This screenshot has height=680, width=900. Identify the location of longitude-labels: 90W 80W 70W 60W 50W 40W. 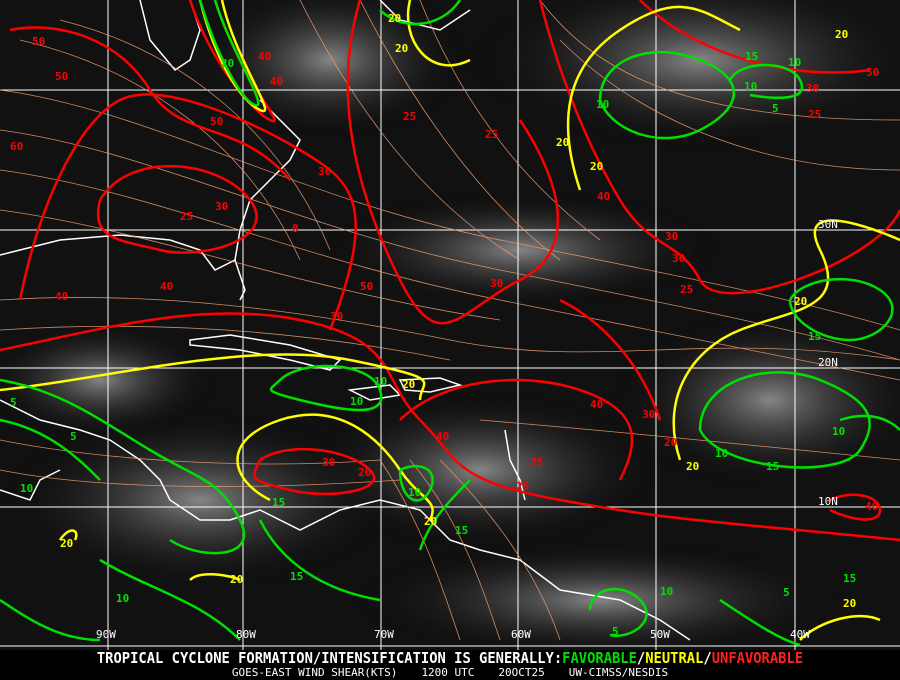
(453, 634).